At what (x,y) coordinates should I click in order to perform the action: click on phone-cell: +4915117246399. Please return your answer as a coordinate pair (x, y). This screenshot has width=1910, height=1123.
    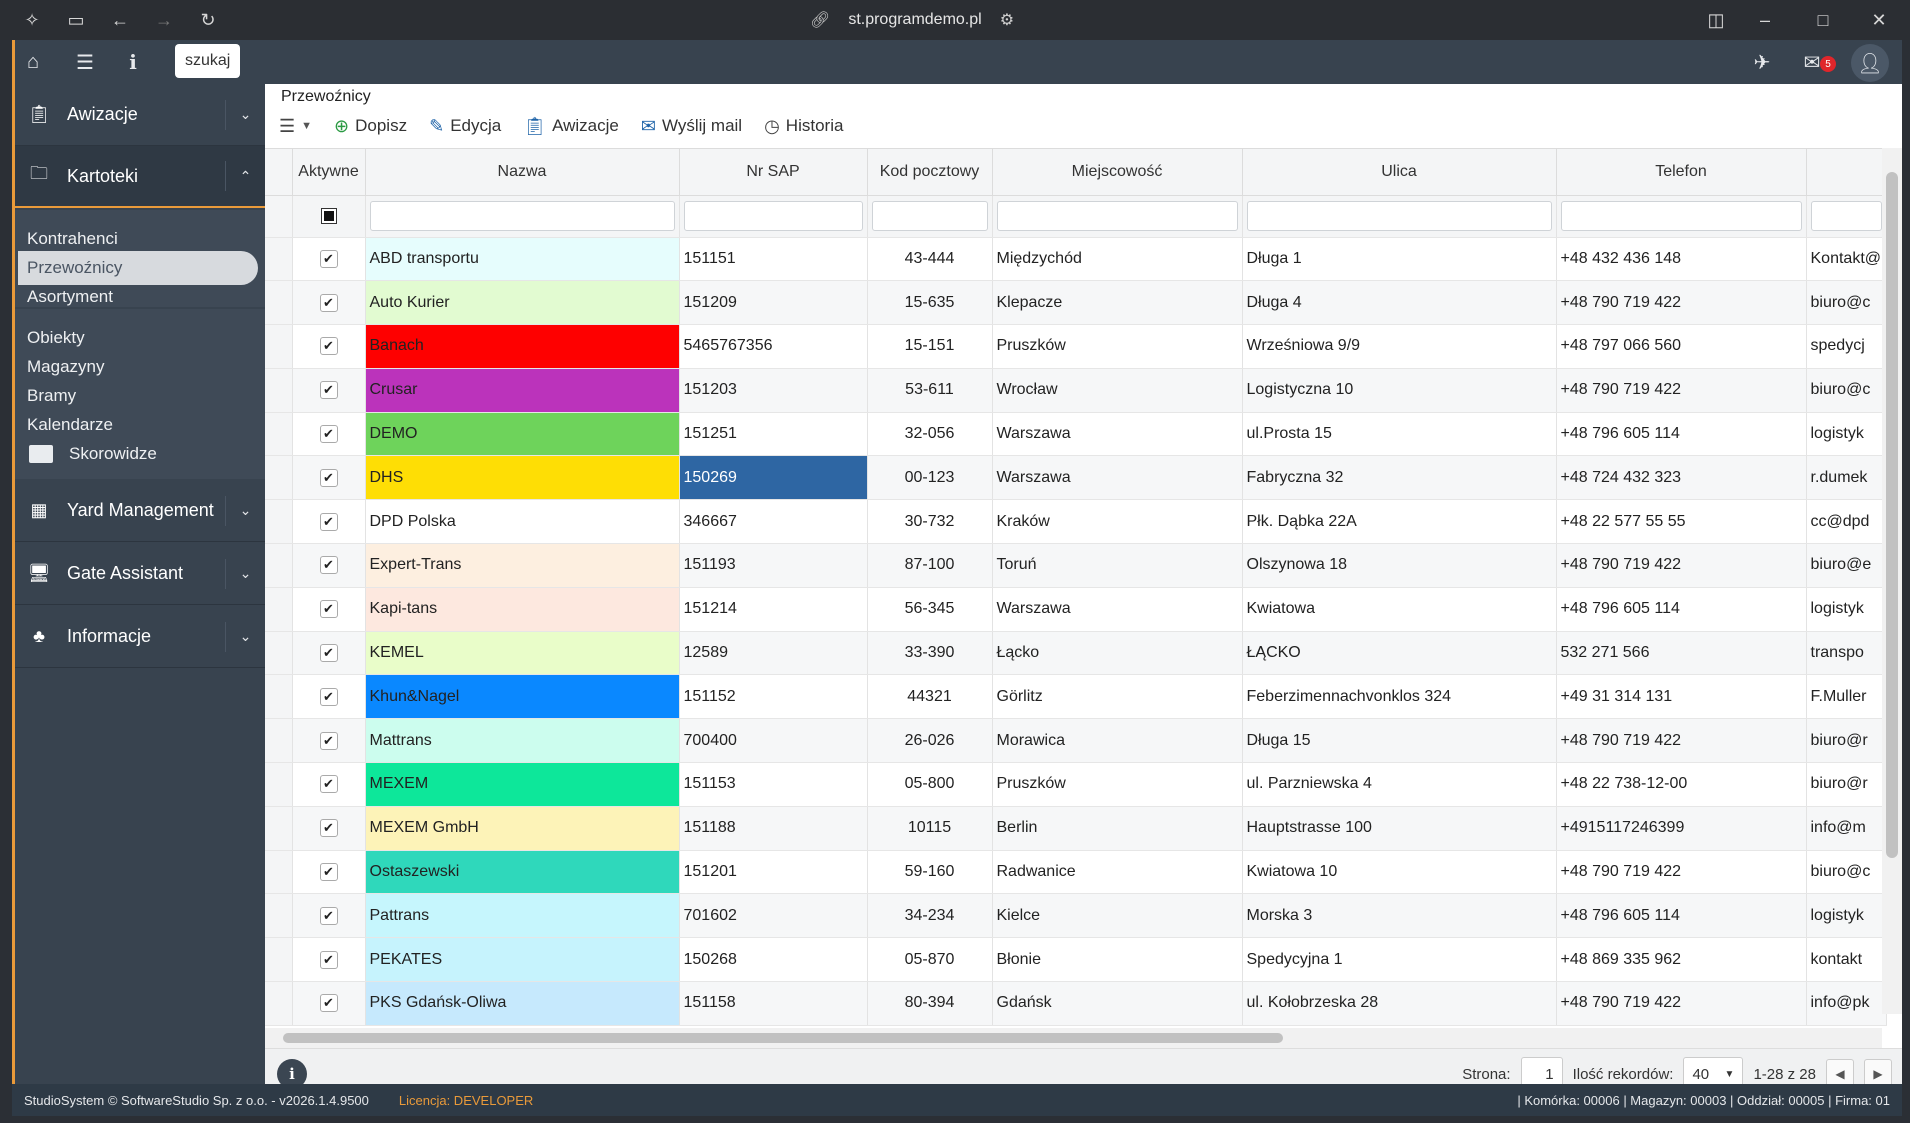
    Looking at the image, I should click on (1681, 828).